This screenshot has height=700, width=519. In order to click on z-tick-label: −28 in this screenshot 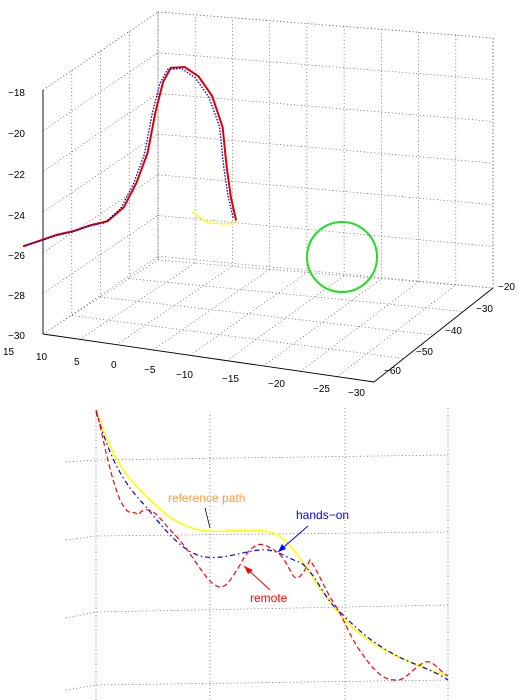, I will do `click(16, 296)`.